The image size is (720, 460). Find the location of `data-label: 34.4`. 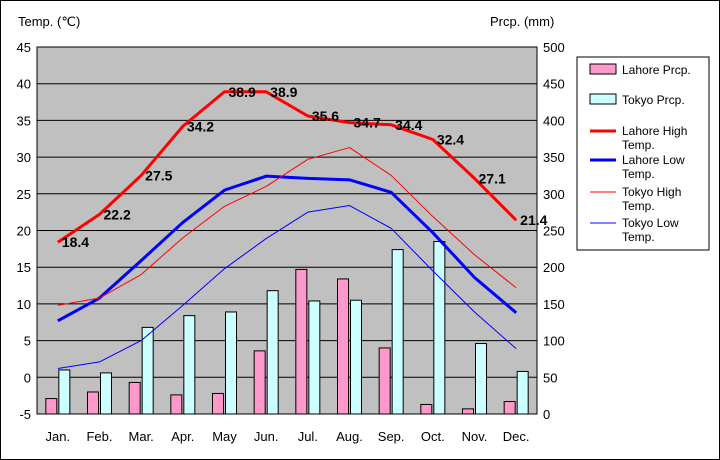

data-label: 34.4 is located at coordinates (408, 125).